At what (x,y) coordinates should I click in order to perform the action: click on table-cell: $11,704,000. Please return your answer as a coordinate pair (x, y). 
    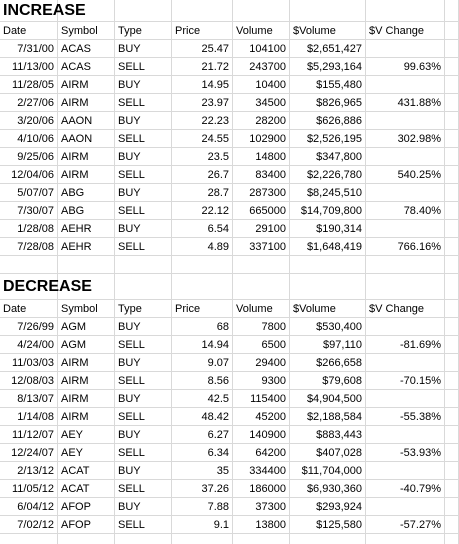
    Looking at the image, I should click on (328, 471).